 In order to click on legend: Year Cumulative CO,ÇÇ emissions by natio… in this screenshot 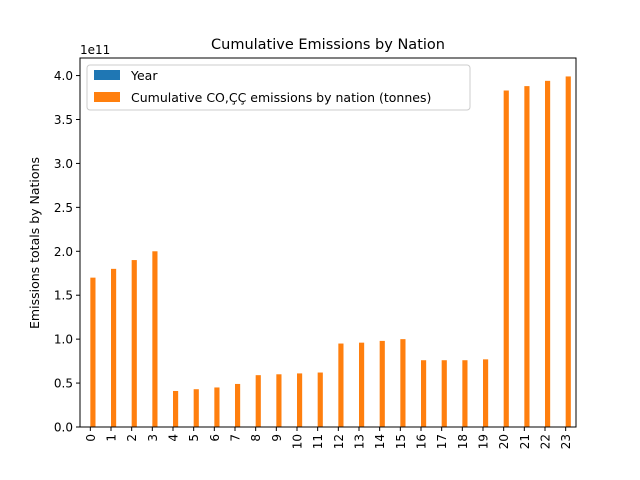, I will do `click(278, 87)`.